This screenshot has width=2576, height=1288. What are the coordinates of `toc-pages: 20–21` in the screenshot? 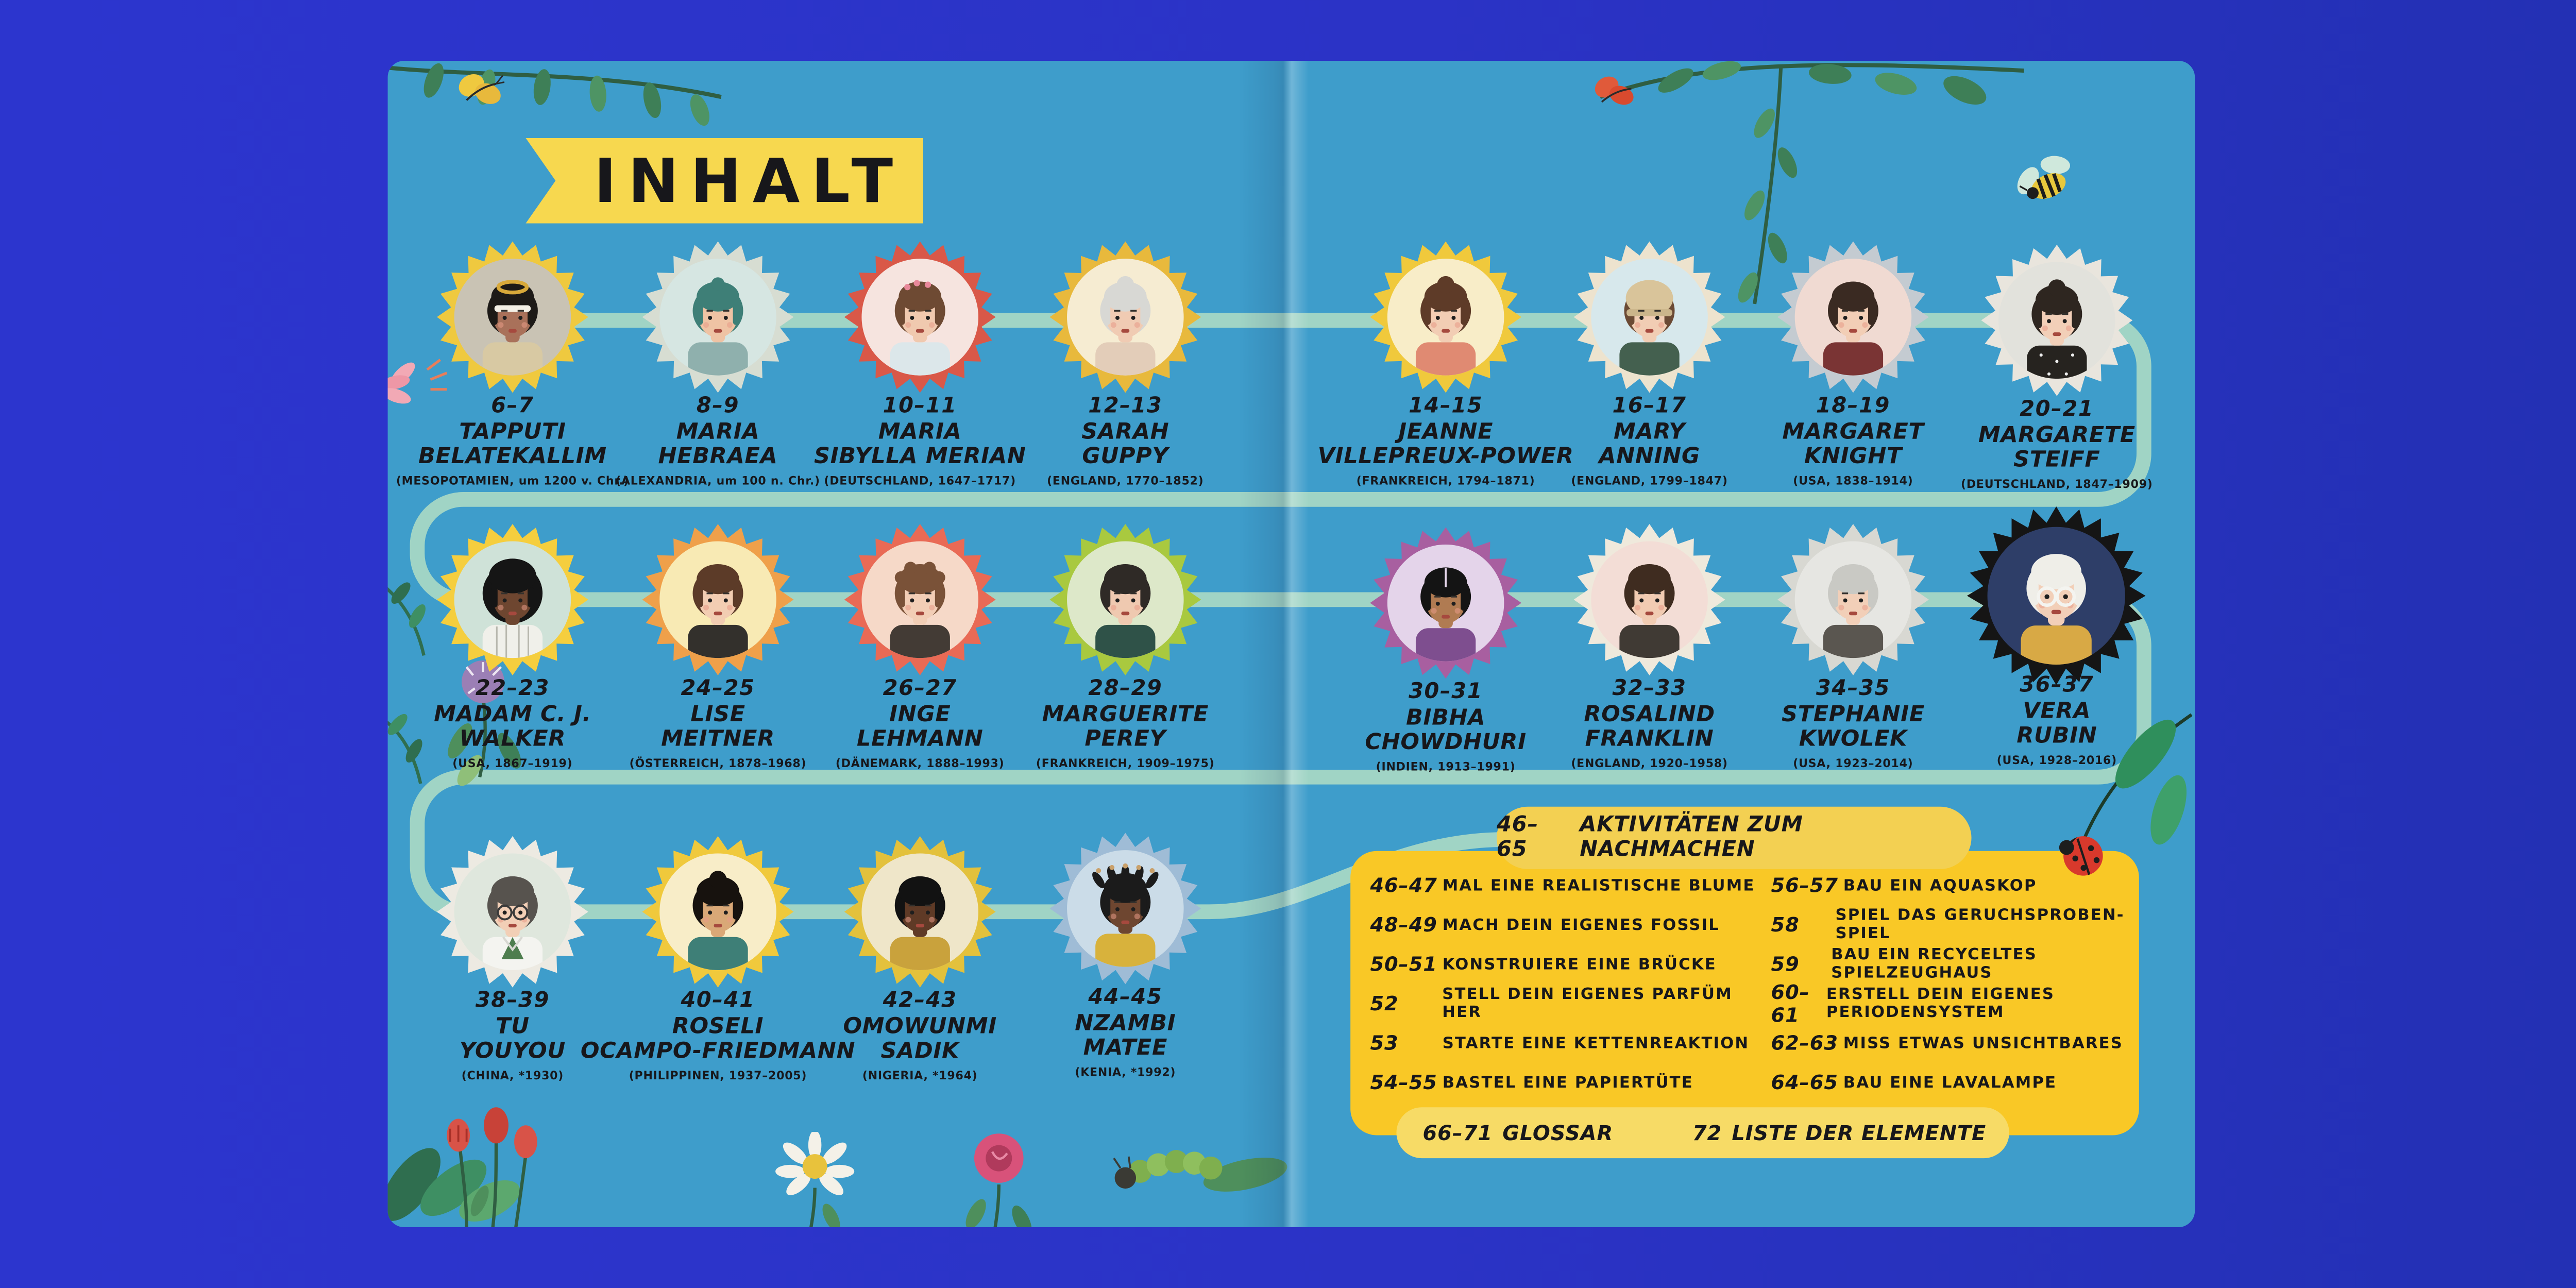 It's located at (2057, 409).